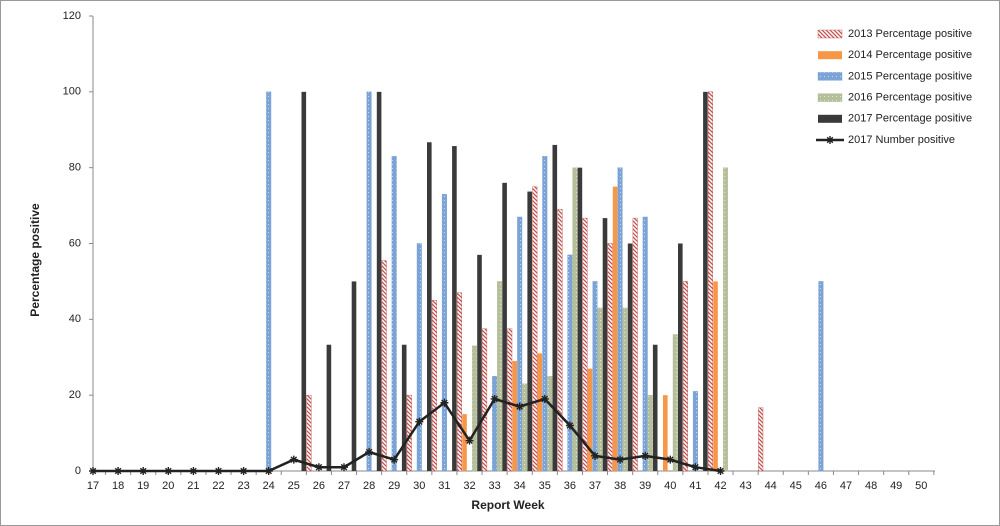  I want to click on x-tick-label: 47, so click(846, 486).